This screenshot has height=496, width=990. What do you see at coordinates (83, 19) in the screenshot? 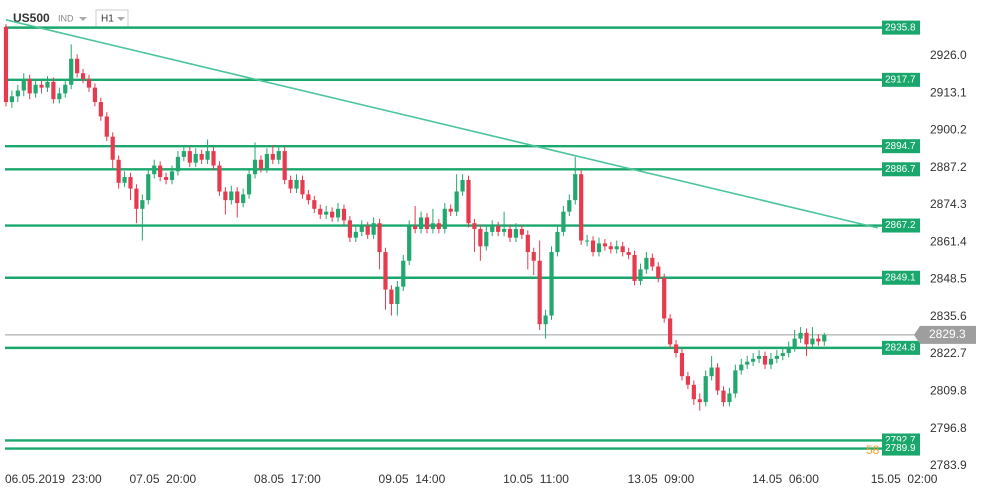
I see `dropdown-arrow` at bounding box center [83, 19].